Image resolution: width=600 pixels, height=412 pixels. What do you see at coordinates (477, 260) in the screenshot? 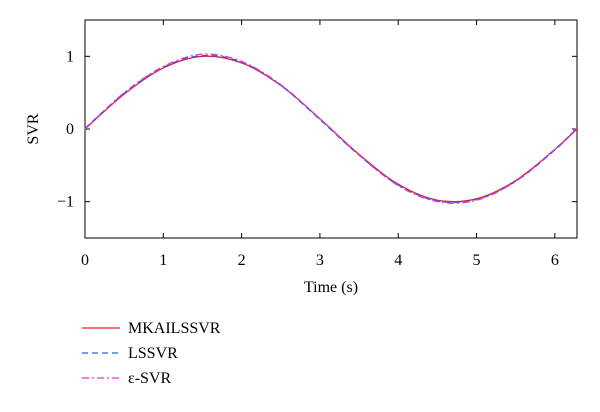
I see `x-tick-label: 5` at bounding box center [477, 260].